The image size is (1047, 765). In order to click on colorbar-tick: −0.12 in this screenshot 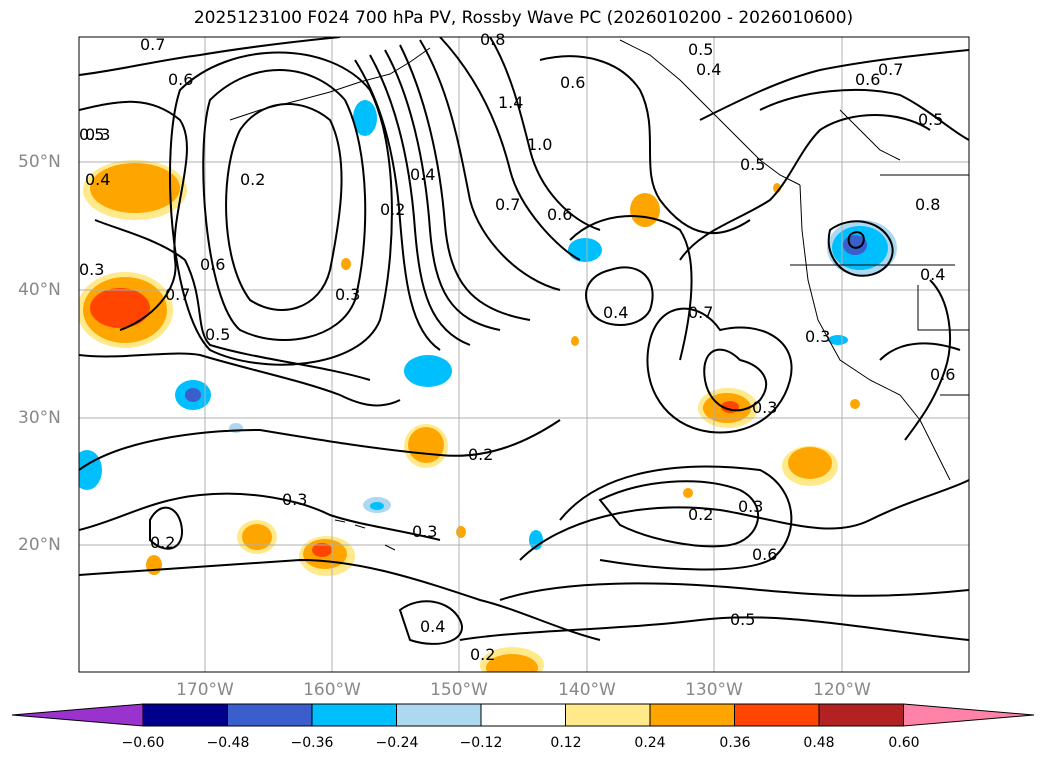, I will do `click(481, 743)`.